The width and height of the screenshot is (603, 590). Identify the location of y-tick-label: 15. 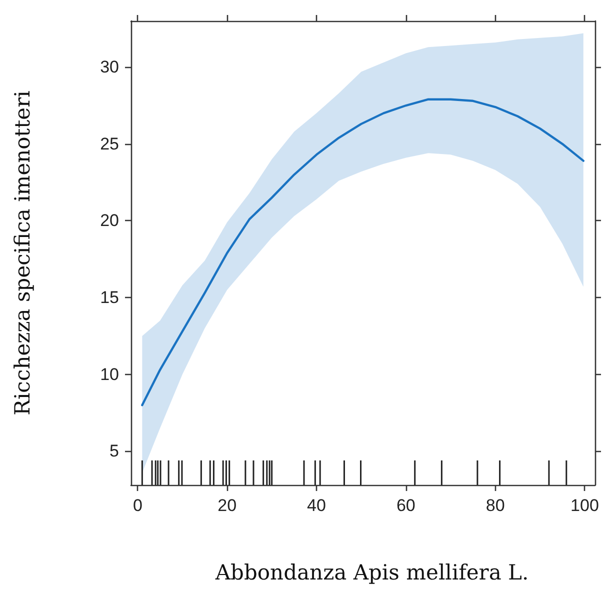
(109, 298).